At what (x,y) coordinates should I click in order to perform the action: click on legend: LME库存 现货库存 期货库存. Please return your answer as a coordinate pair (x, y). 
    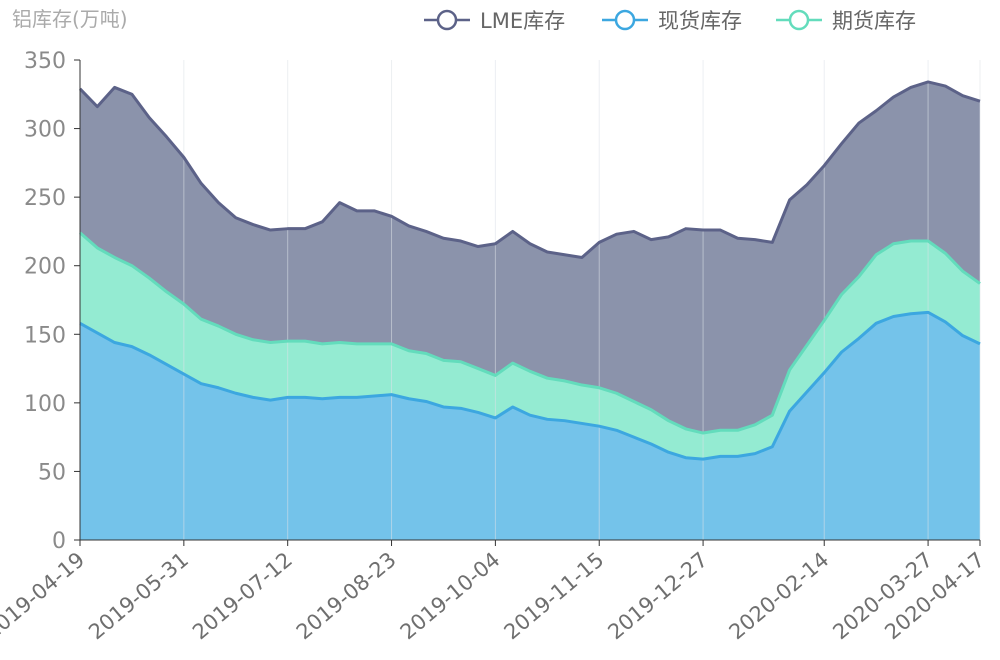
    Looking at the image, I should click on (670, 21).